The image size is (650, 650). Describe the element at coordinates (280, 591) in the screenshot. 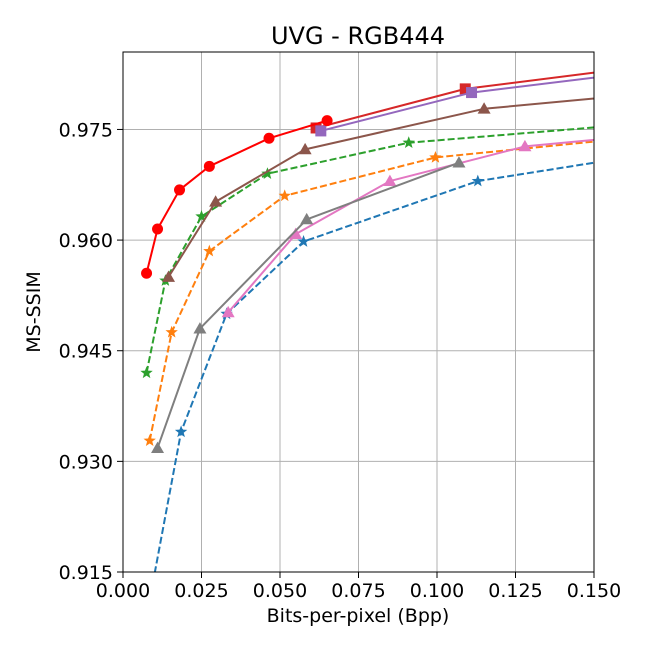

I see `x-tick-label: 0.050` at that location.